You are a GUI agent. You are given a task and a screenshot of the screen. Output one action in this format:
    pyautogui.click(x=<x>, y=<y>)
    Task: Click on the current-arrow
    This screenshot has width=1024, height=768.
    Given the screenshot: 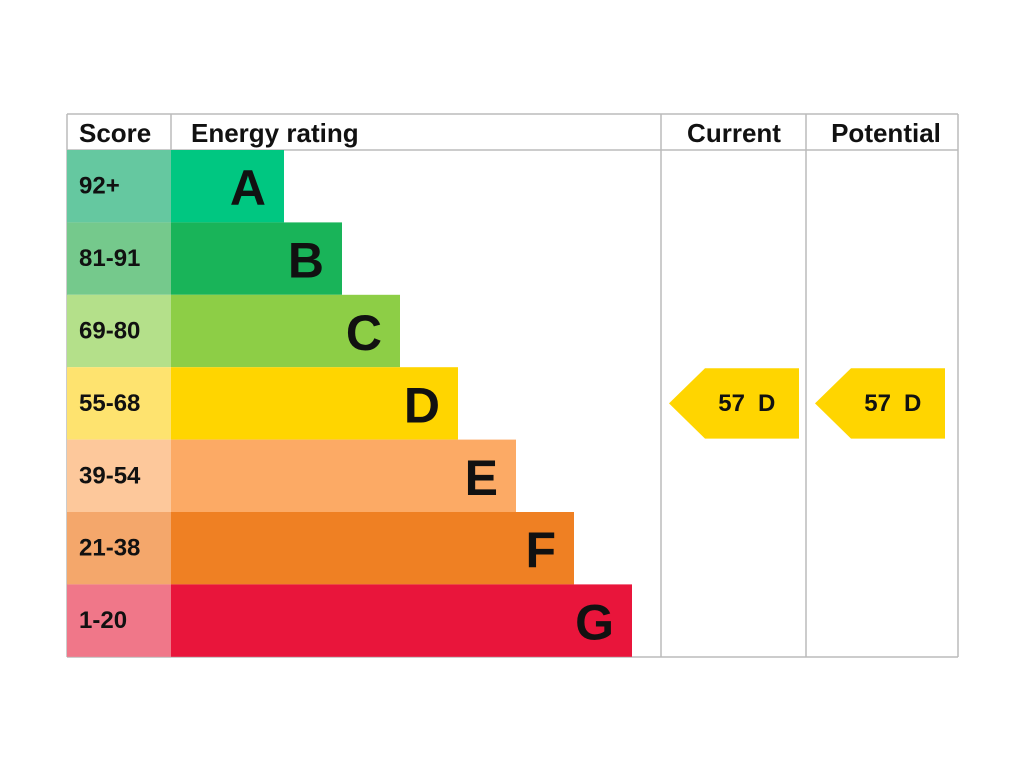 What is the action you would take?
    pyautogui.click(x=734, y=403)
    